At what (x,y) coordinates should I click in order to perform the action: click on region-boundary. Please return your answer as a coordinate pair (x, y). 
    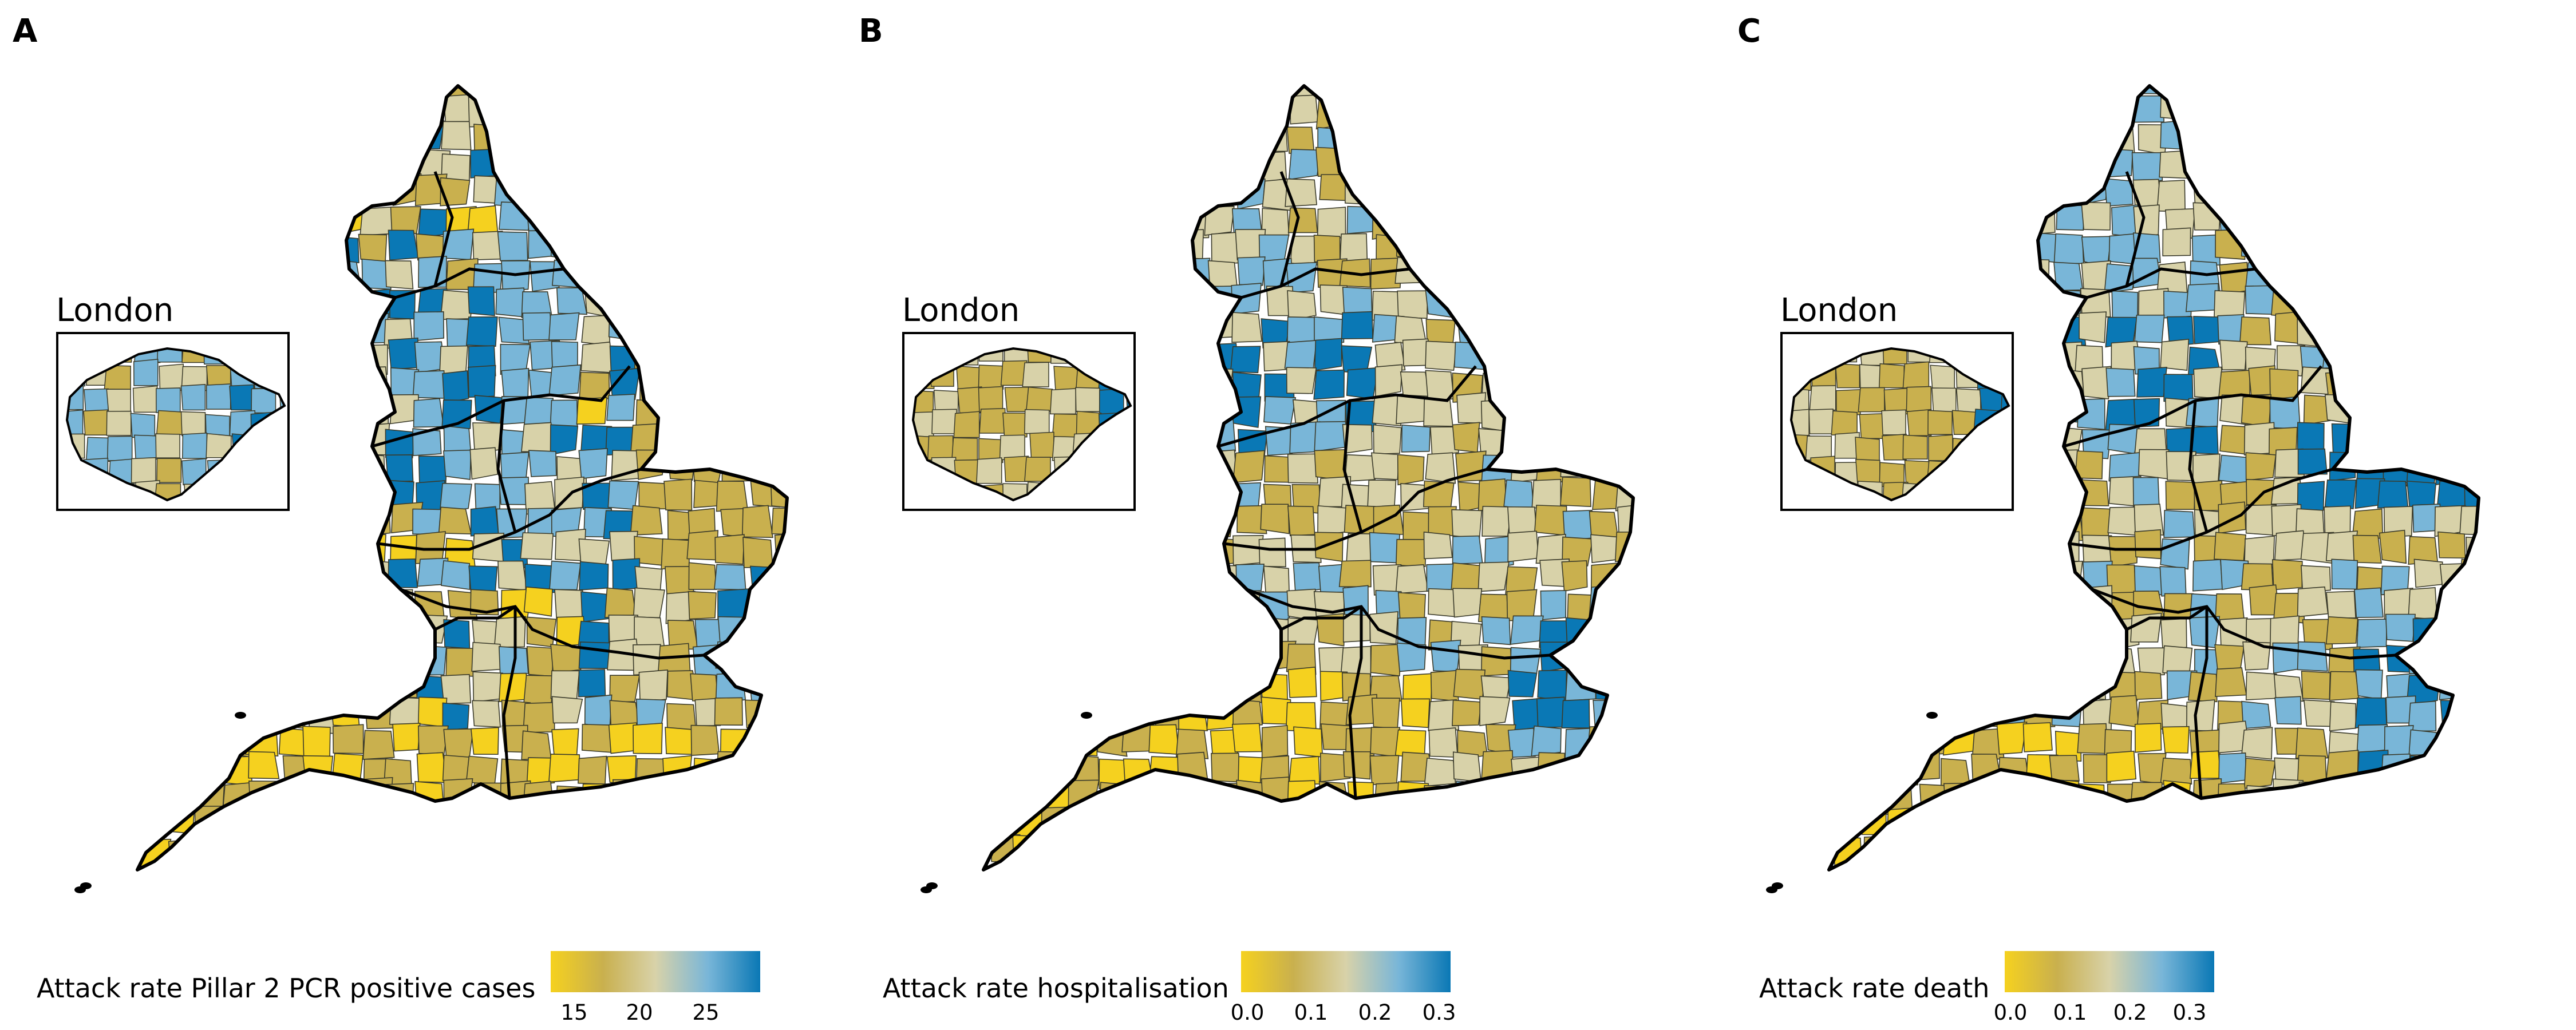
    Looking at the image, I should click on (2198, 466).